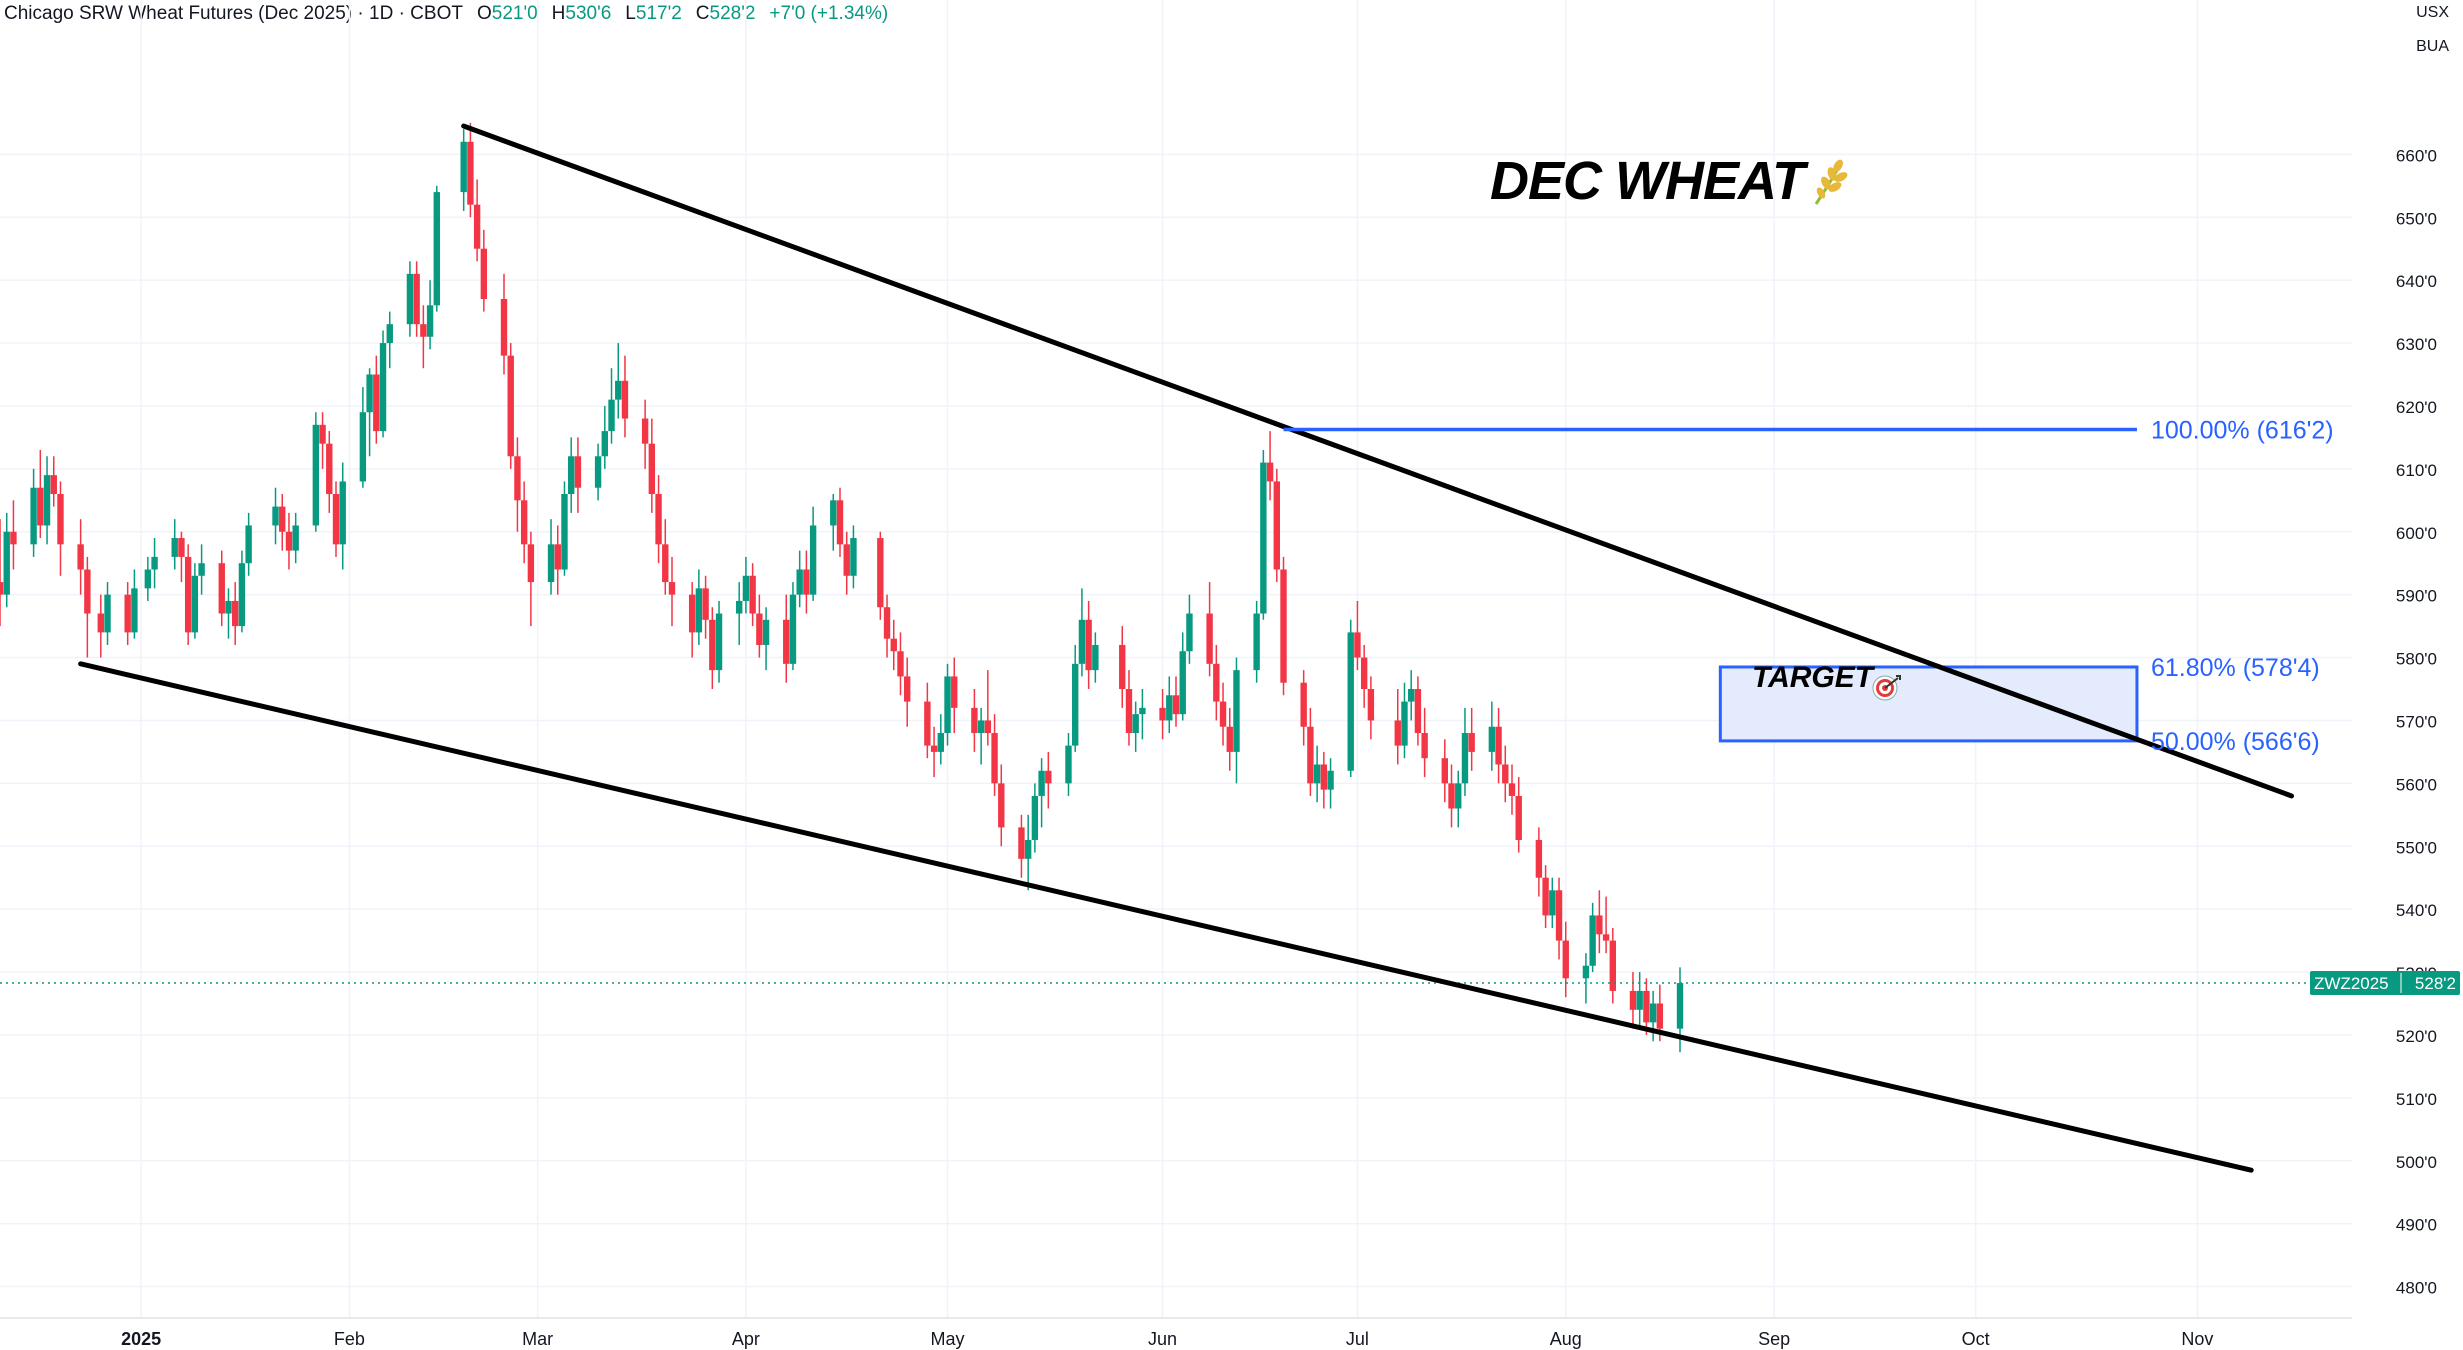 Image resolution: width=2463 pixels, height=1350 pixels. I want to click on close-label: C, so click(702, 13).